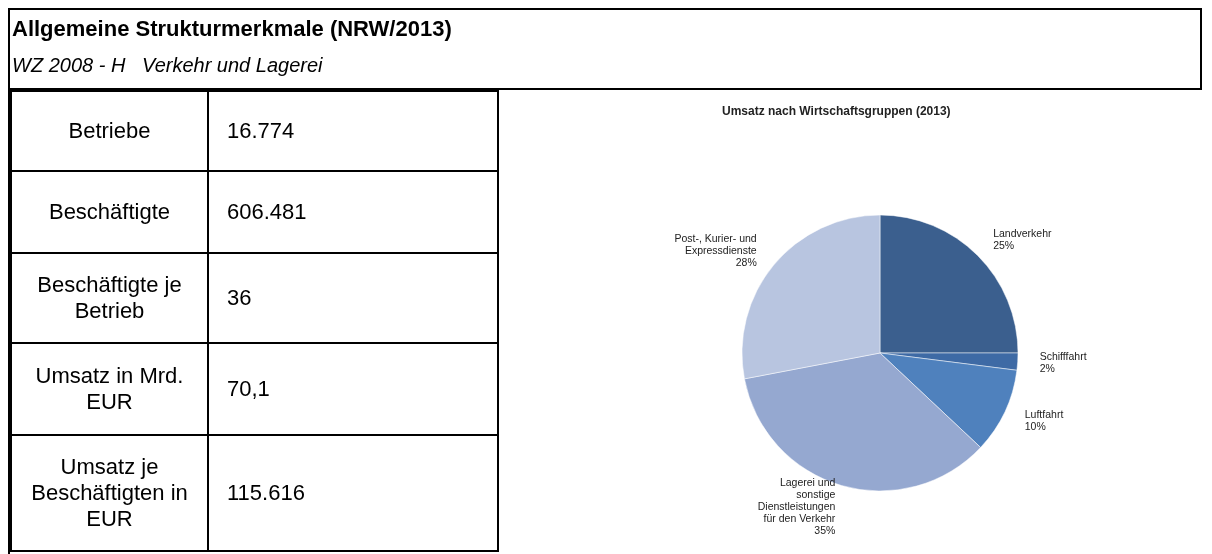  I want to click on text: 70,1, so click(248, 388).